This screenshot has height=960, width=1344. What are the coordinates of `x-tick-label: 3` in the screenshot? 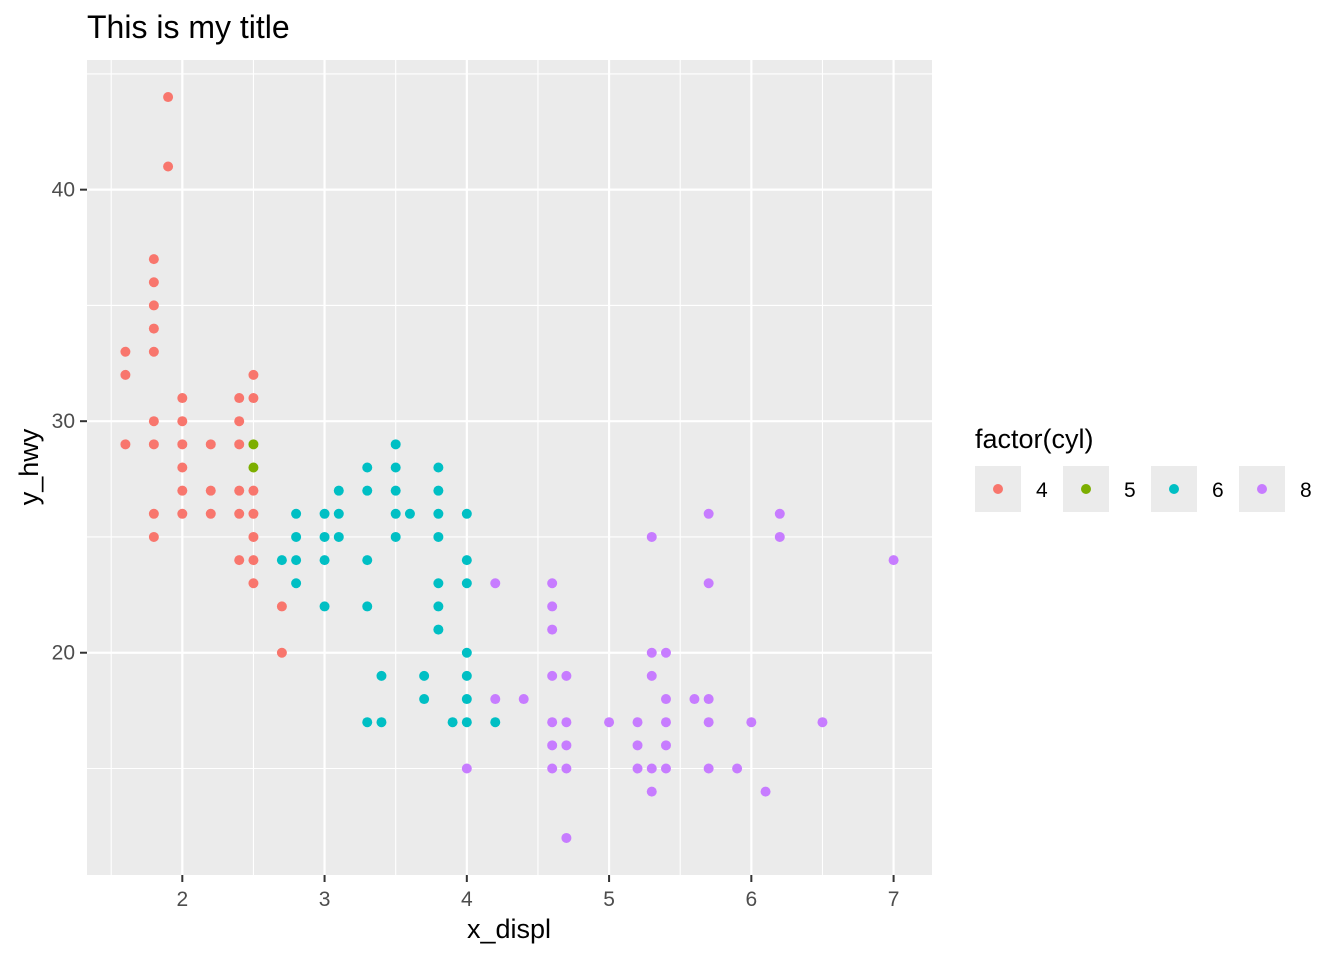 It's located at (325, 899).